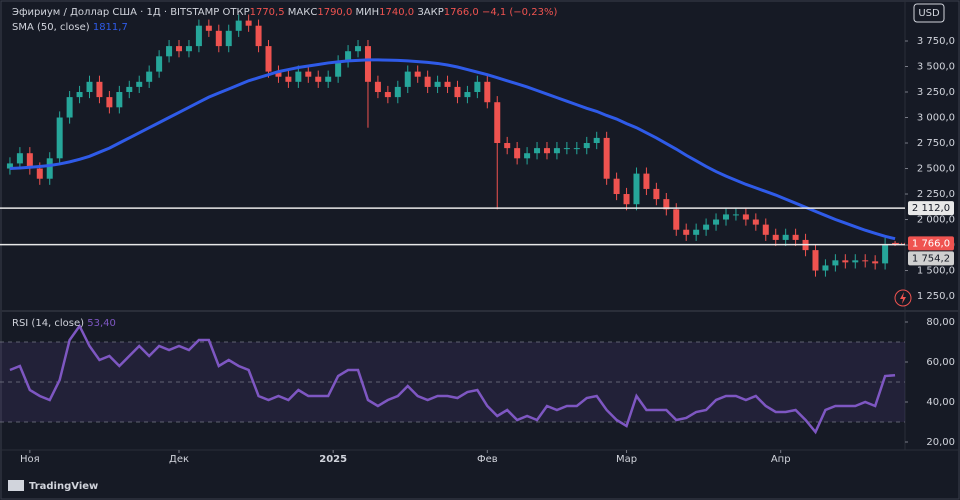  What do you see at coordinates (936, 296) in the screenshot?
I see `y-tick-label: 1 250,0` at bounding box center [936, 296].